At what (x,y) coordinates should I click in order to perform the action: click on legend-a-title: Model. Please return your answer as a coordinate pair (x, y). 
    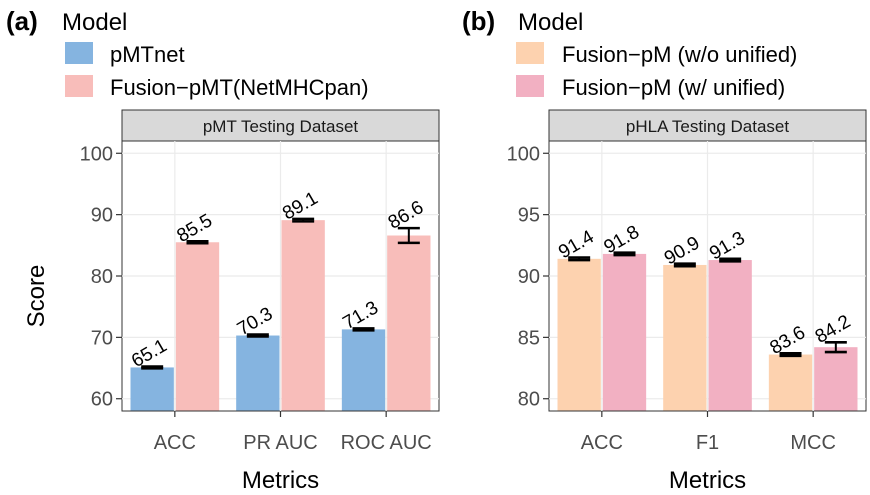
    Looking at the image, I should click on (94, 22).